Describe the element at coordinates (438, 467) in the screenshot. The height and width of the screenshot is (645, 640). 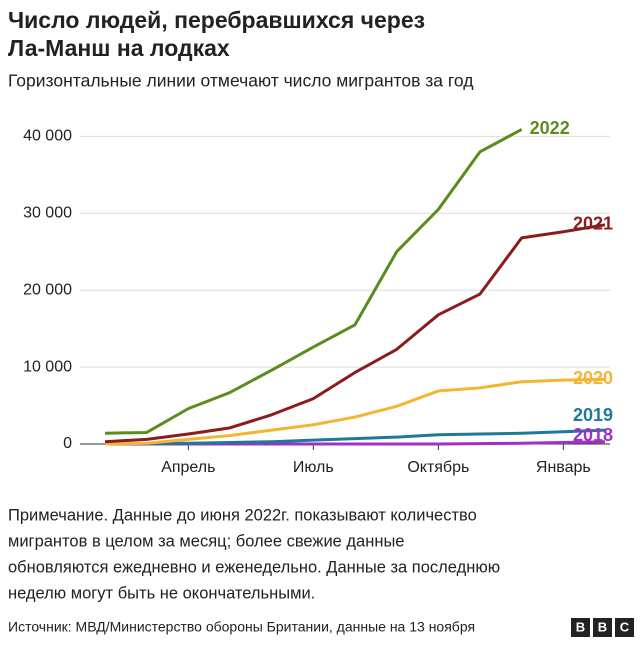
I see `x-tick-label: Октябрь` at that location.